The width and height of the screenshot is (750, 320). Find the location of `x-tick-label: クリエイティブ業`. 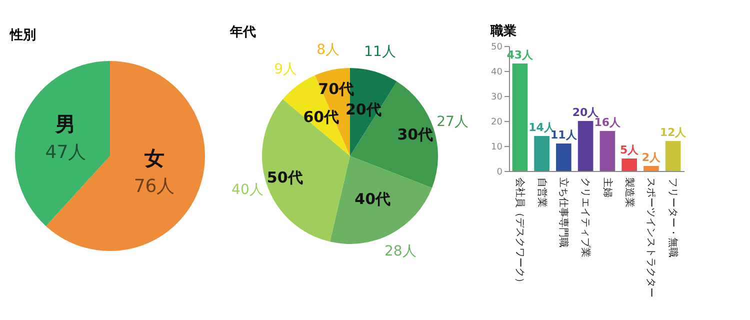

x-tick-label: クリエイティブ業 is located at coordinates (586, 218).